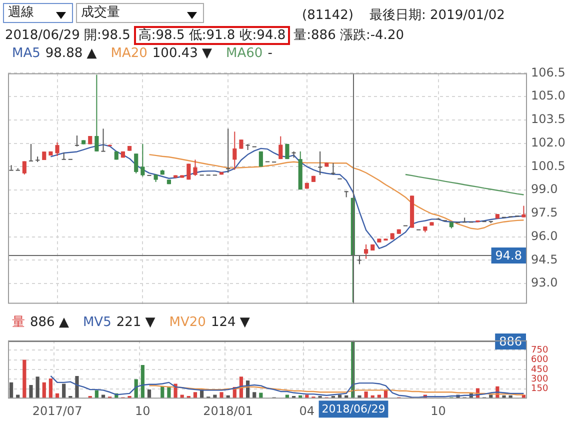  Describe the element at coordinates (548, 142) in the screenshot. I see `y-tick-label: 102.0` at that location.